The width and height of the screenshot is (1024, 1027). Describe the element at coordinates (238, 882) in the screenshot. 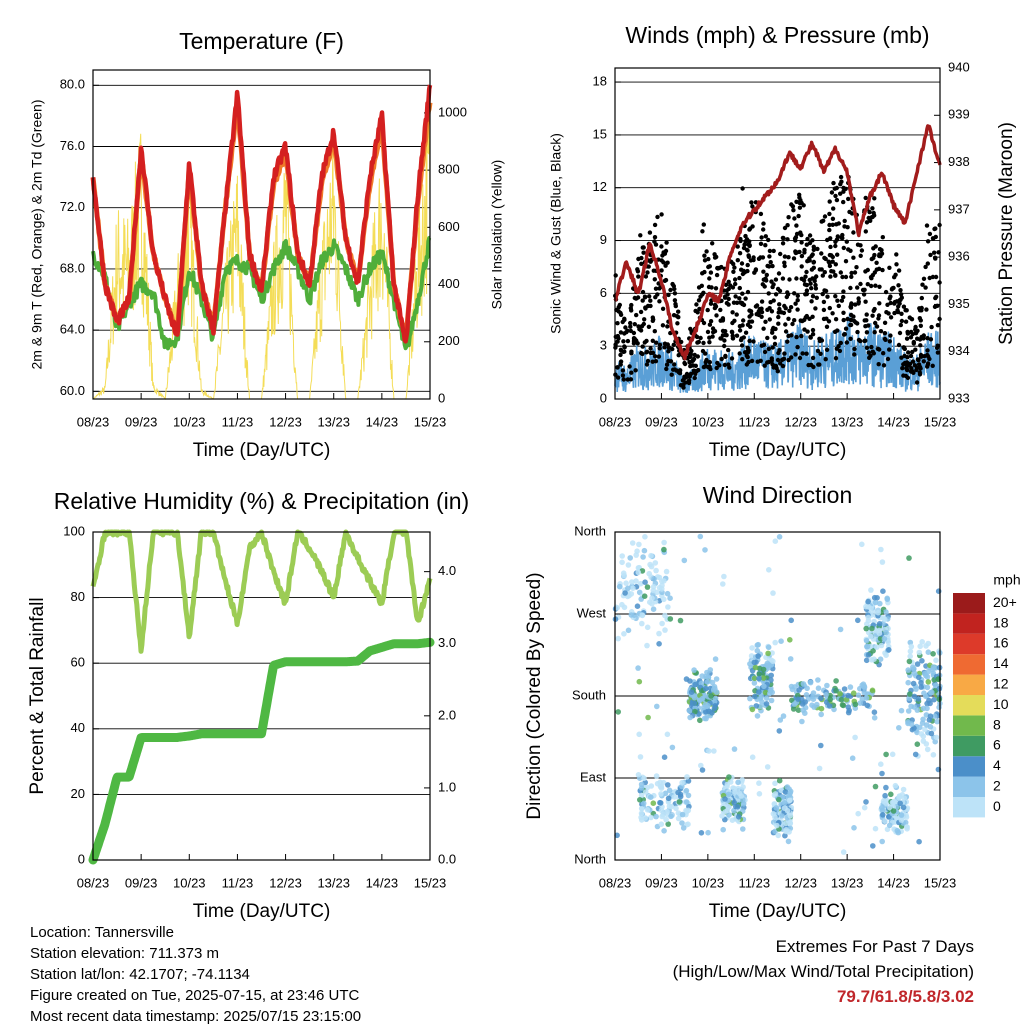

I see `humidity-xtick-label: 11/23` at that location.